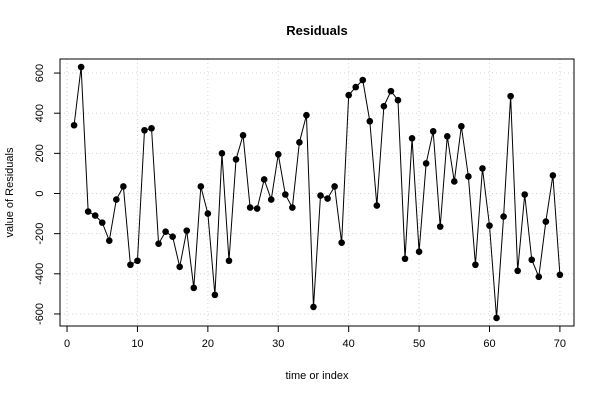 This screenshot has height=400, width=599. Describe the element at coordinates (40, 314) in the screenshot. I see `y-tick-label: -600` at that location.